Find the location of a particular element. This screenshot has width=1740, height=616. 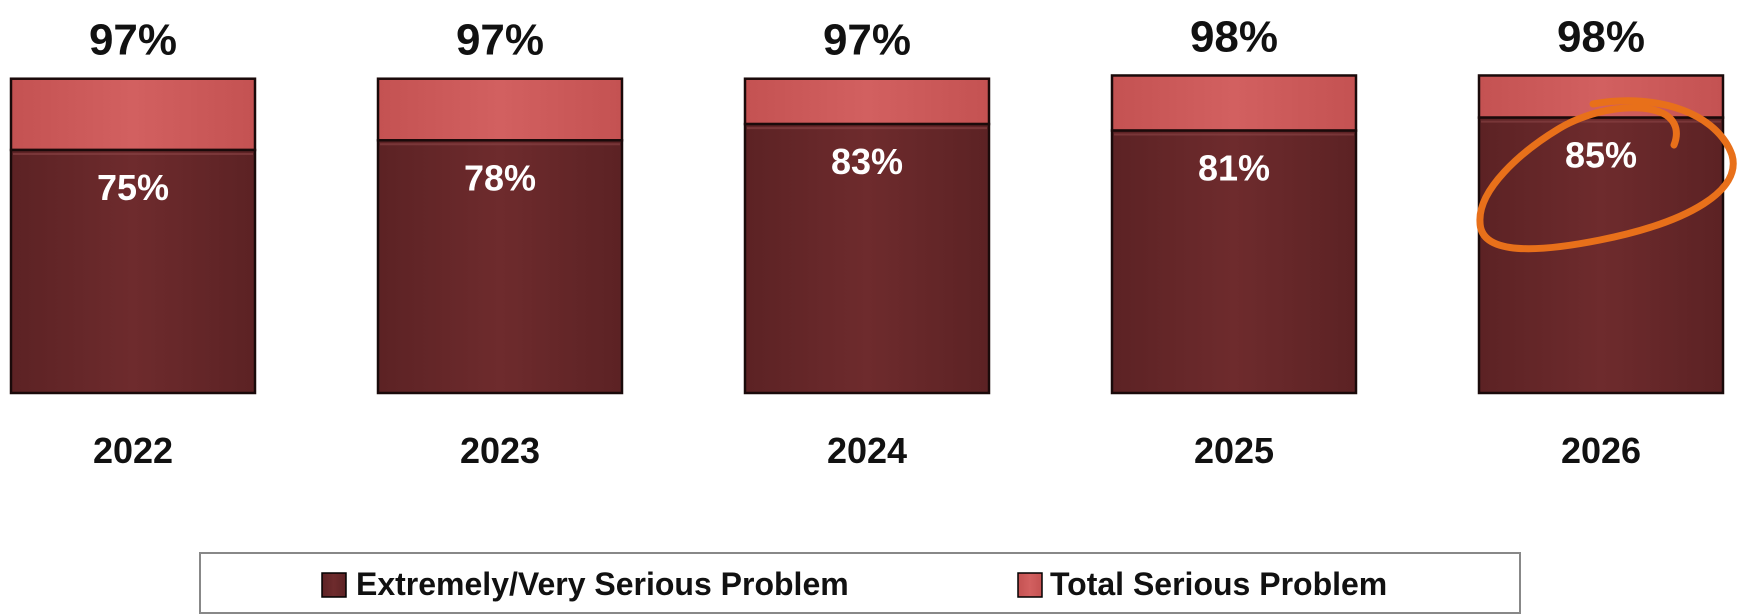

data-label-total-2023: 97% is located at coordinates (500, 40).